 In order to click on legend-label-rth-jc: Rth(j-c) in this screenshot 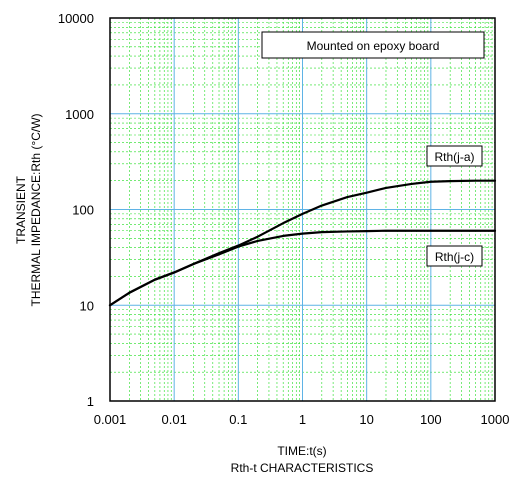, I will do `click(454, 256)`.